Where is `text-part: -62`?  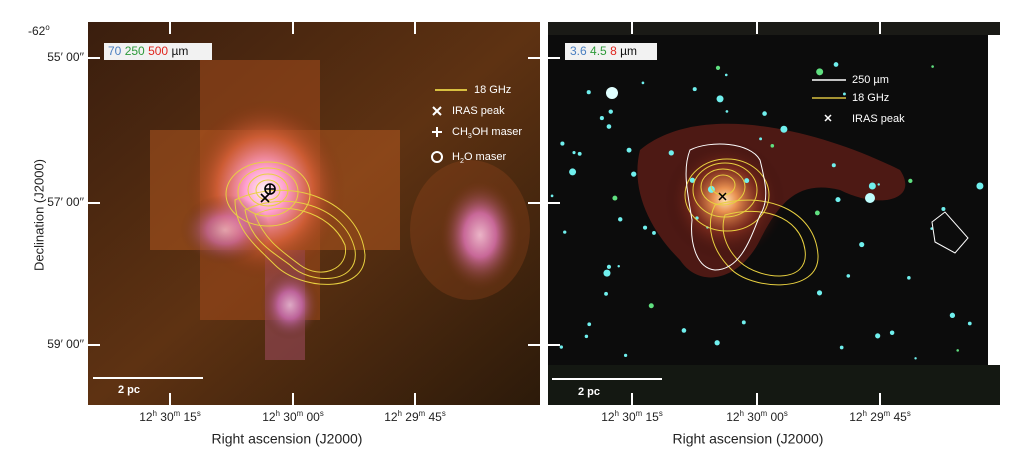
text-part: -62 is located at coordinates (37, 31).